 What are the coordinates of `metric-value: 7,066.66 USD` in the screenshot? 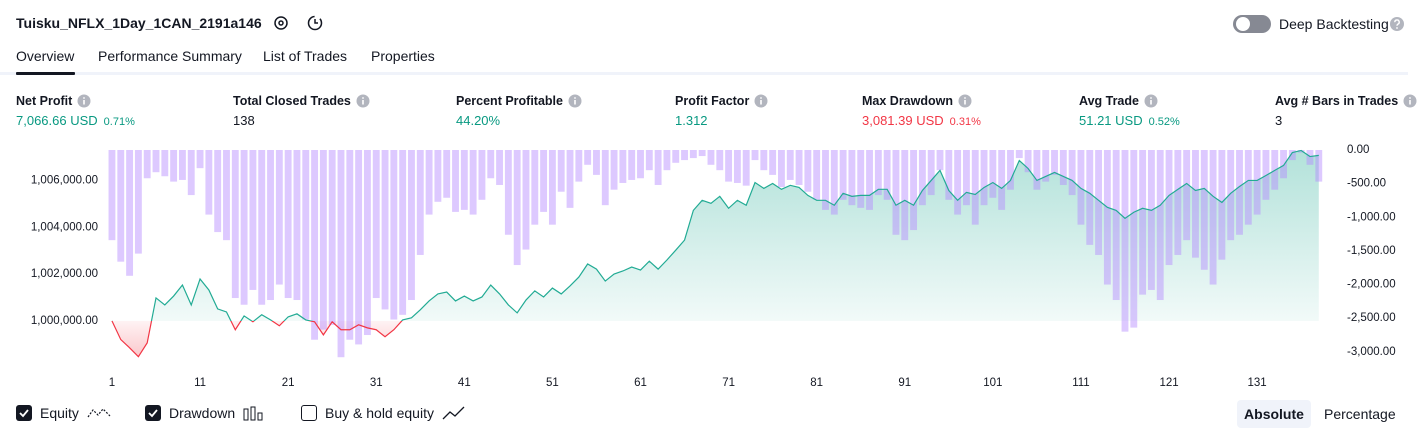 It's located at (57, 120).